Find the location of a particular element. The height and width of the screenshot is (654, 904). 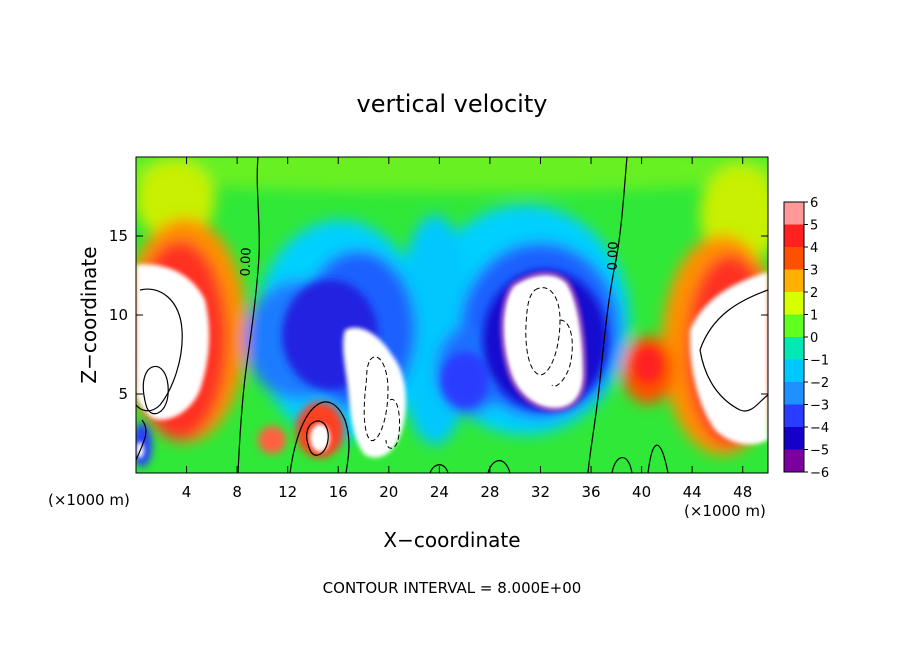

x-tick-label: 4 is located at coordinates (187, 492).